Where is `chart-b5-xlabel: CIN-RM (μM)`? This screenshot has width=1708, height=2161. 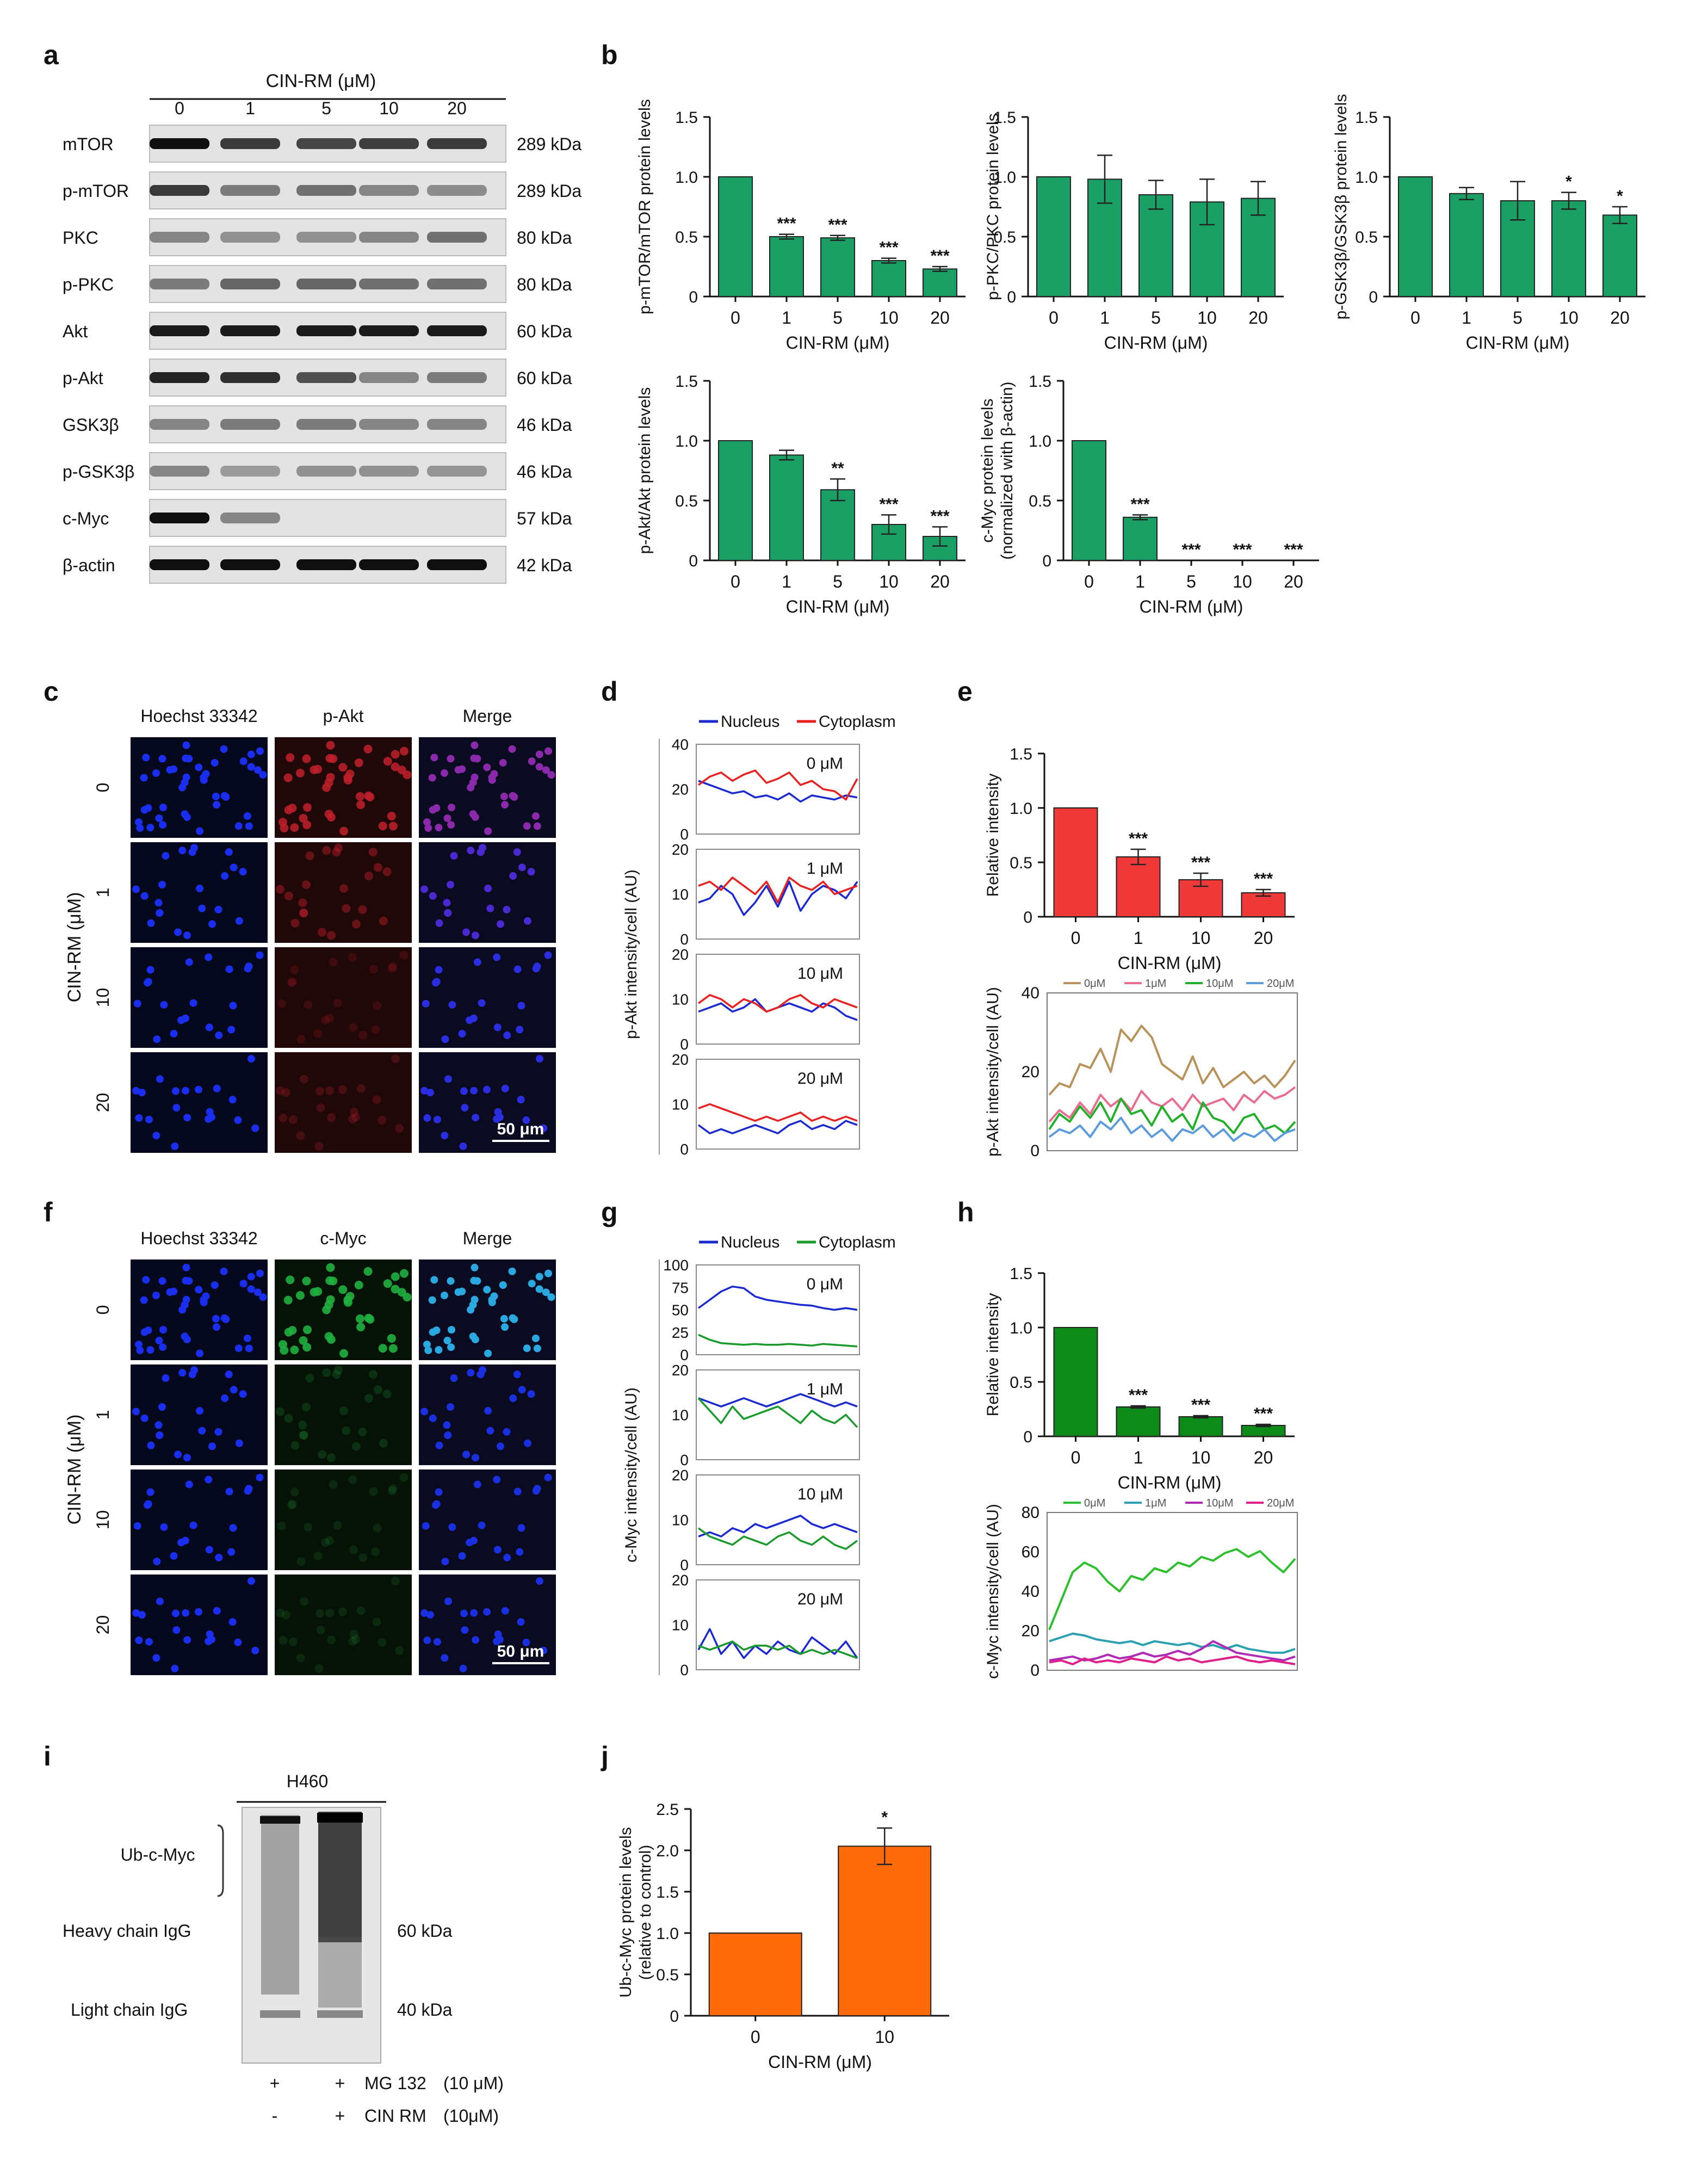 chart-b5-xlabel: CIN-RM (μM) is located at coordinates (1191, 606).